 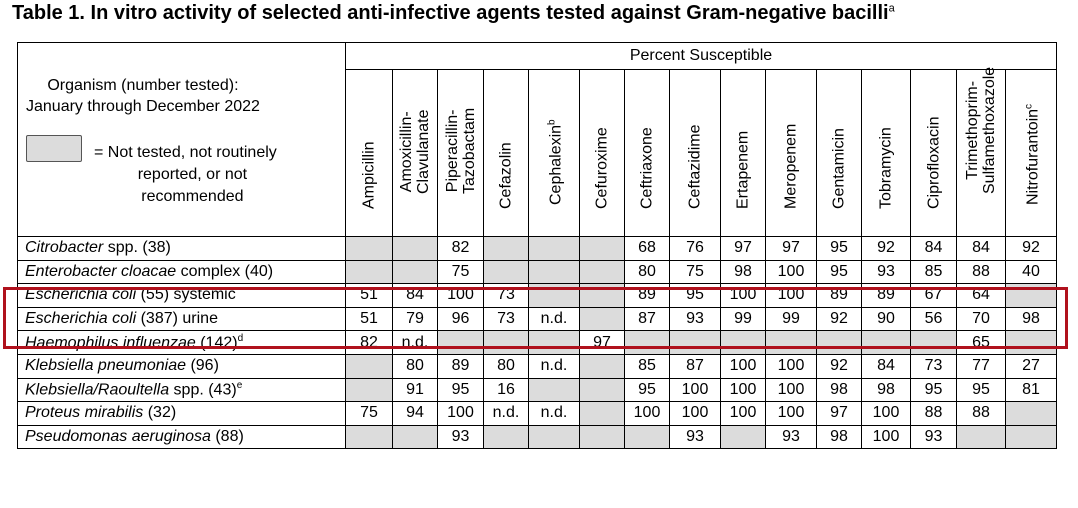 What do you see at coordinates (415, 153) in the screenshot?
I see `drug-header: Amoxicillin- Clavulanate` at bounding box center [415, 153].